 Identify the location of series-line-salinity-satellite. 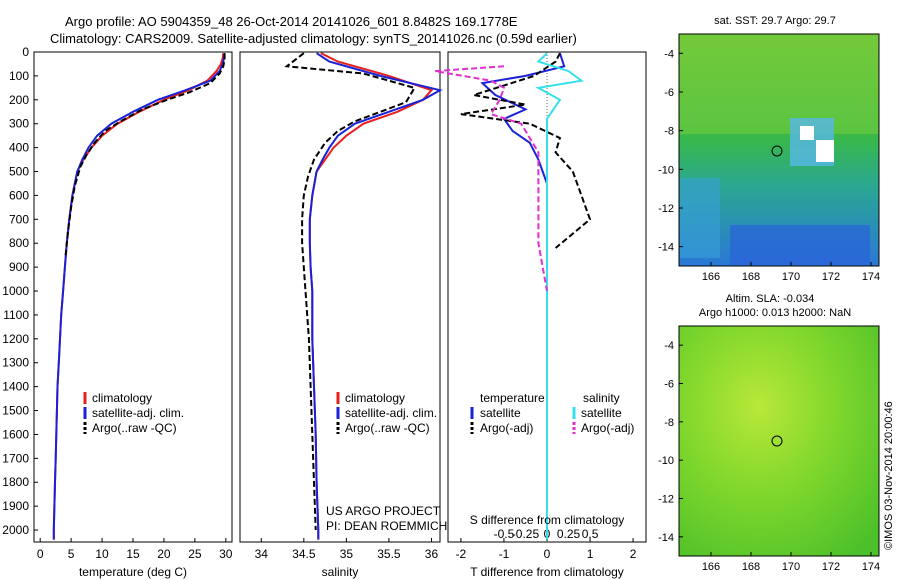
(559, 296).